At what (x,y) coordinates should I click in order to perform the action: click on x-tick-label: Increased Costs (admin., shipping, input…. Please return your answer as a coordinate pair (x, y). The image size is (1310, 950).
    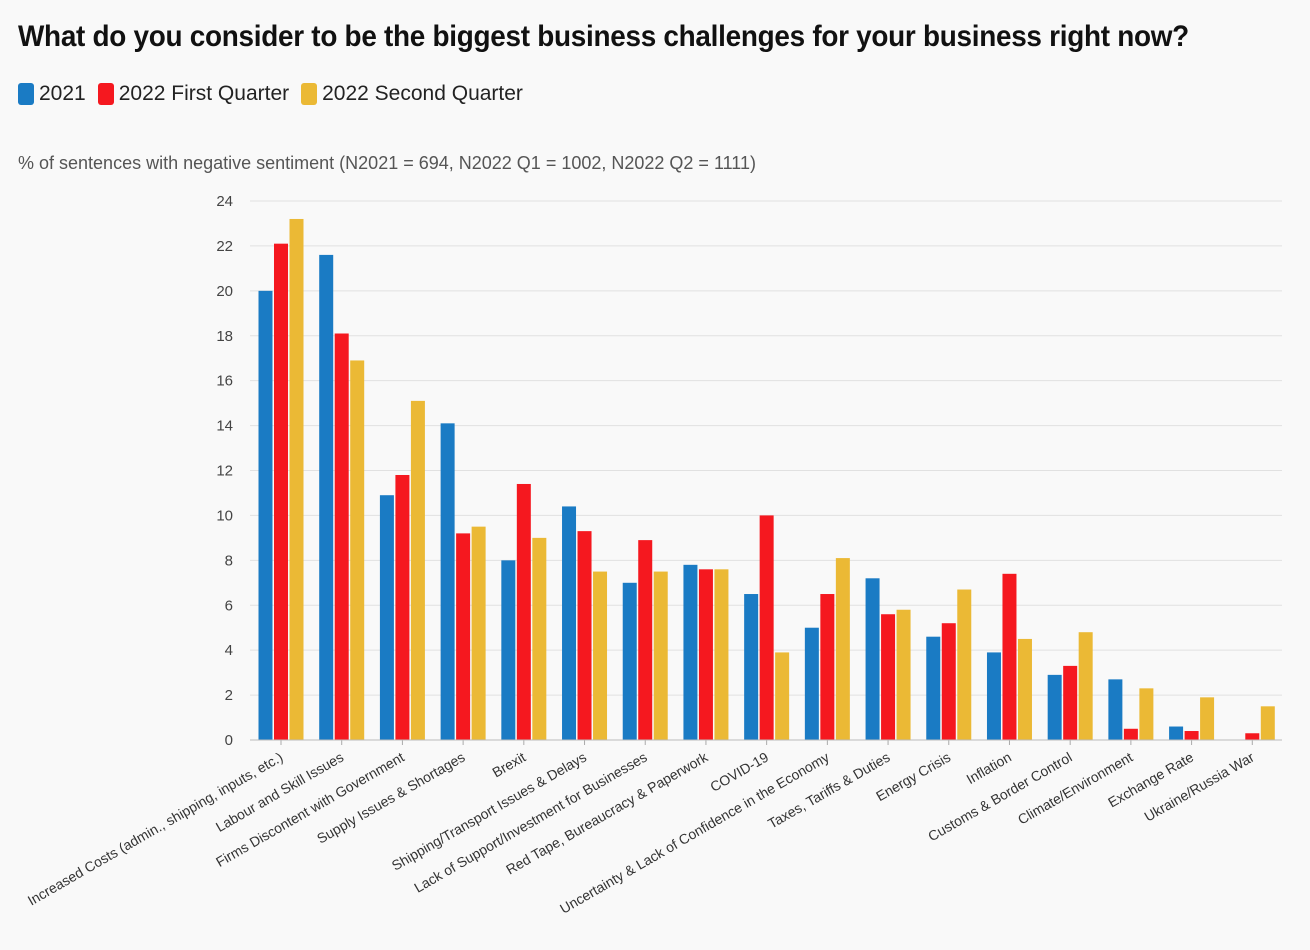
    Looking at the image, I should click on (155, 829).